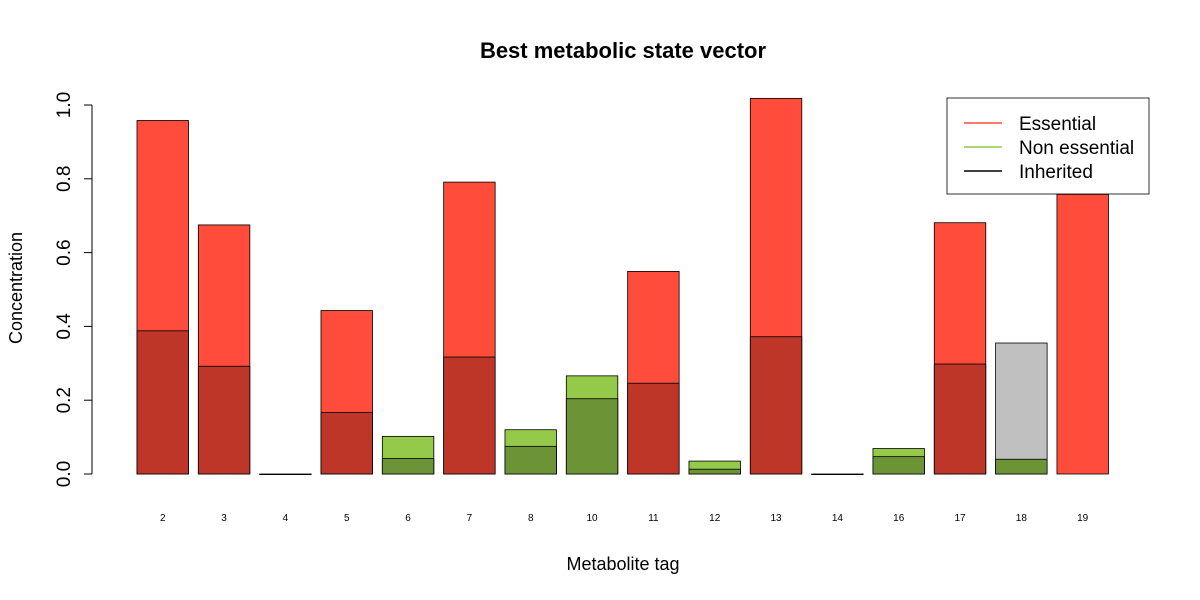 Image resolution: width=1200 pixels, height=600 pixels. I want to click on legend-box, so click(1048, 146).